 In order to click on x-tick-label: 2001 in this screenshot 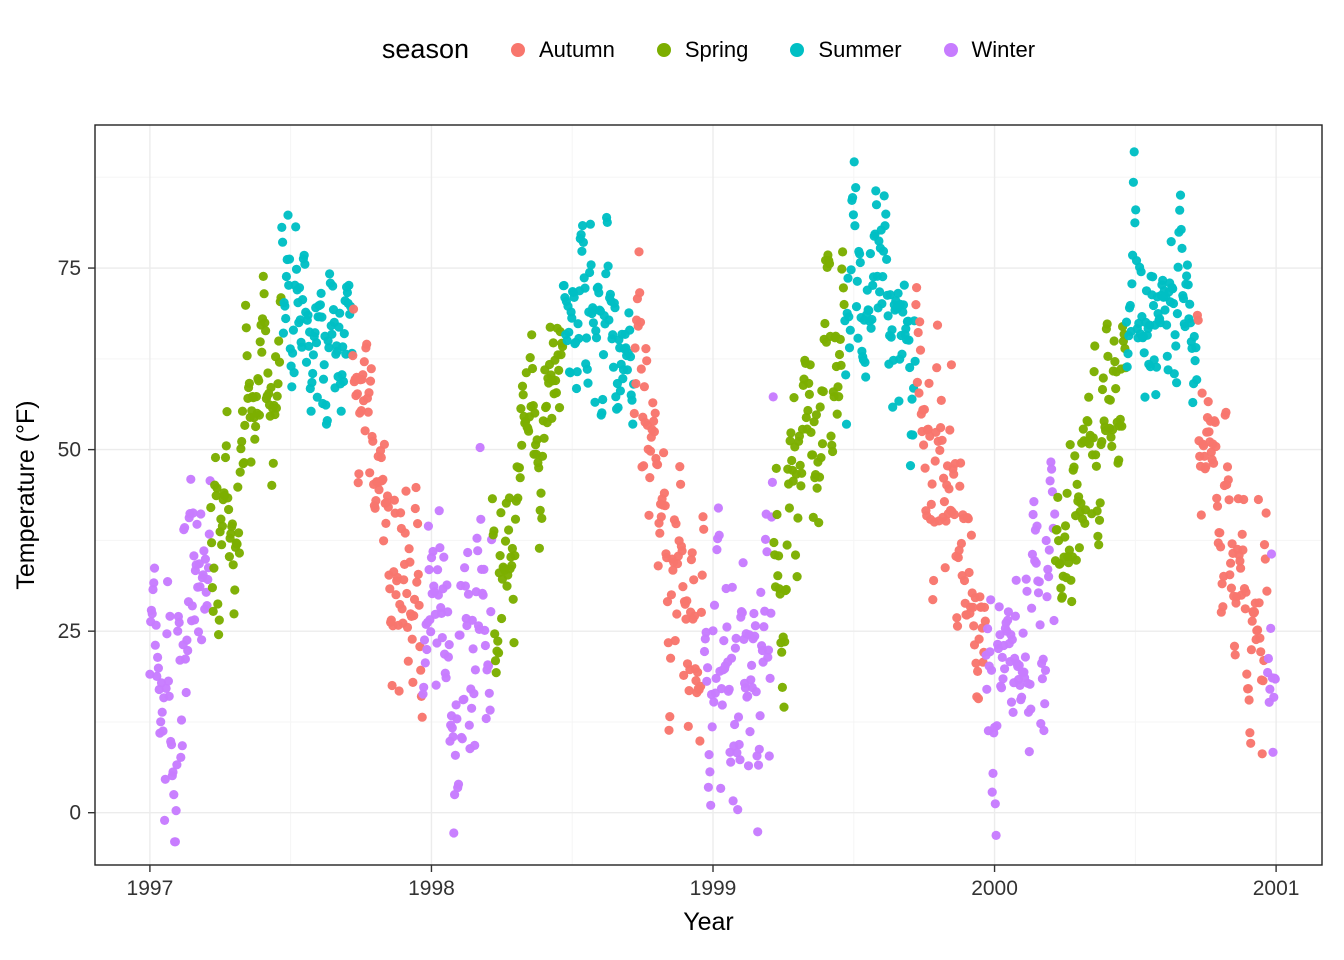, I will do `click(1276, 888)`.